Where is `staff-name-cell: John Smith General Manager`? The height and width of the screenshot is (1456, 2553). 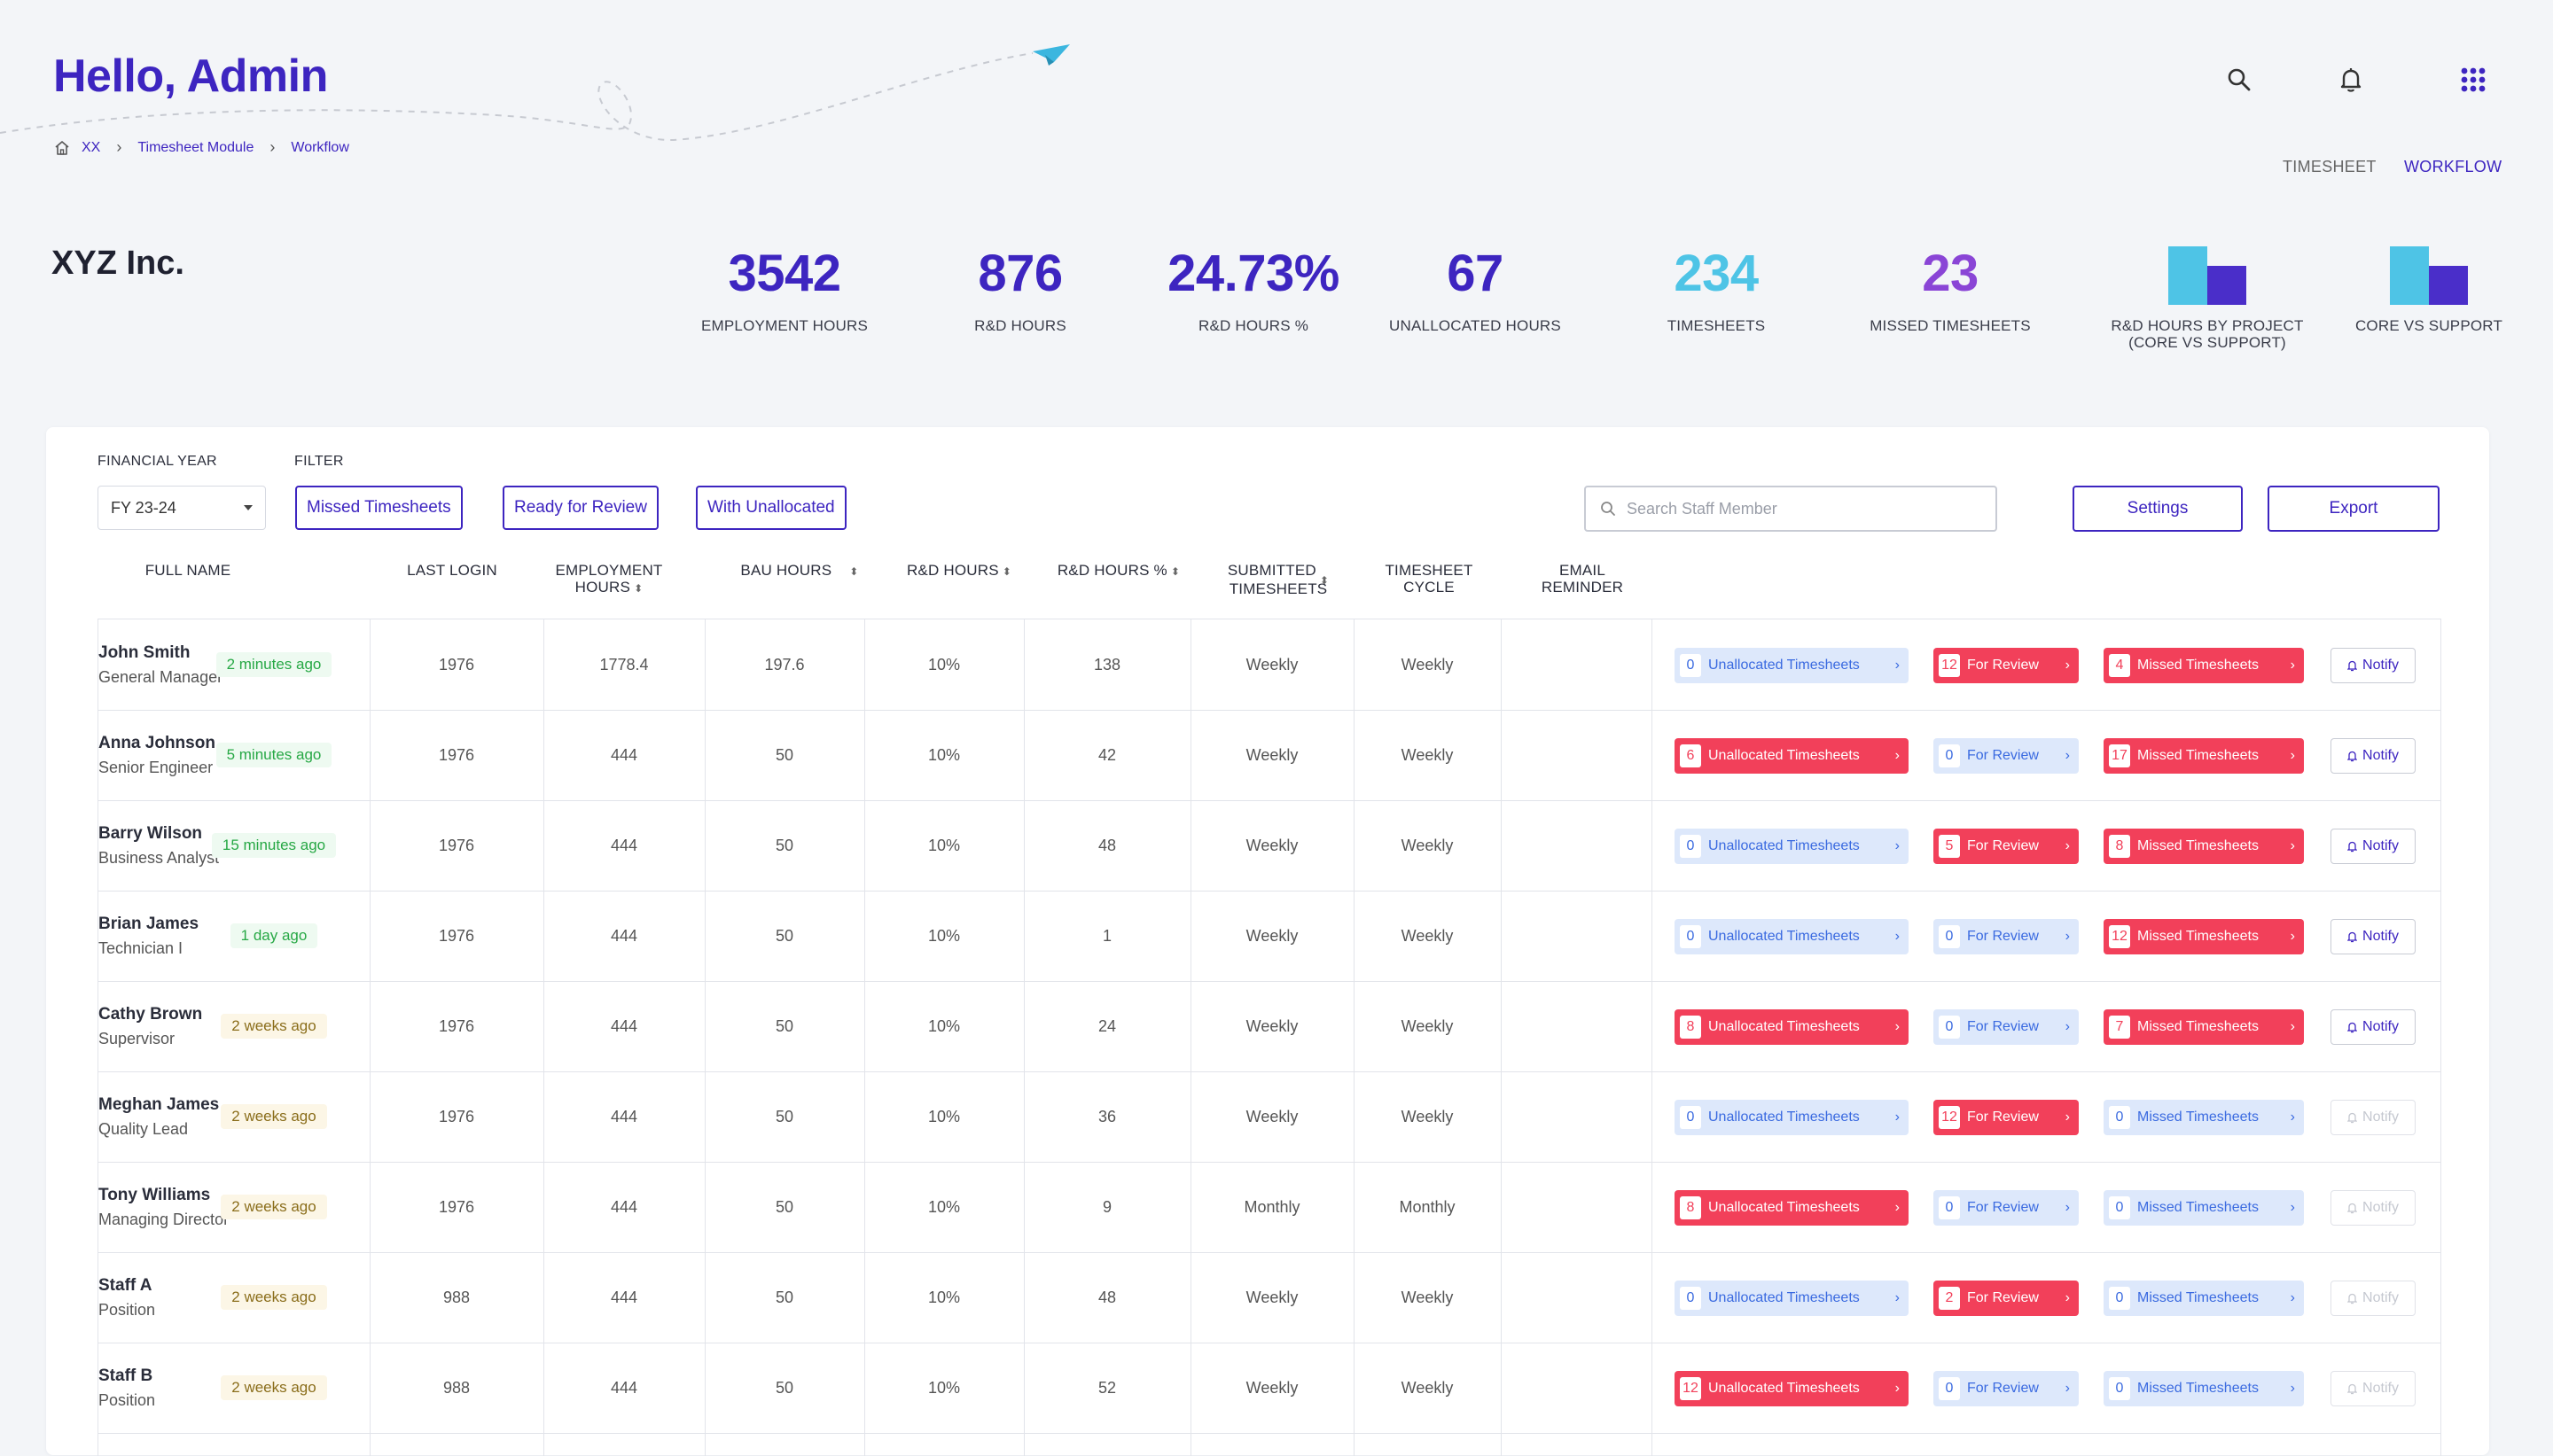
staff-name-cell: John Smith General Manager is located at coordinates (1269, 664).